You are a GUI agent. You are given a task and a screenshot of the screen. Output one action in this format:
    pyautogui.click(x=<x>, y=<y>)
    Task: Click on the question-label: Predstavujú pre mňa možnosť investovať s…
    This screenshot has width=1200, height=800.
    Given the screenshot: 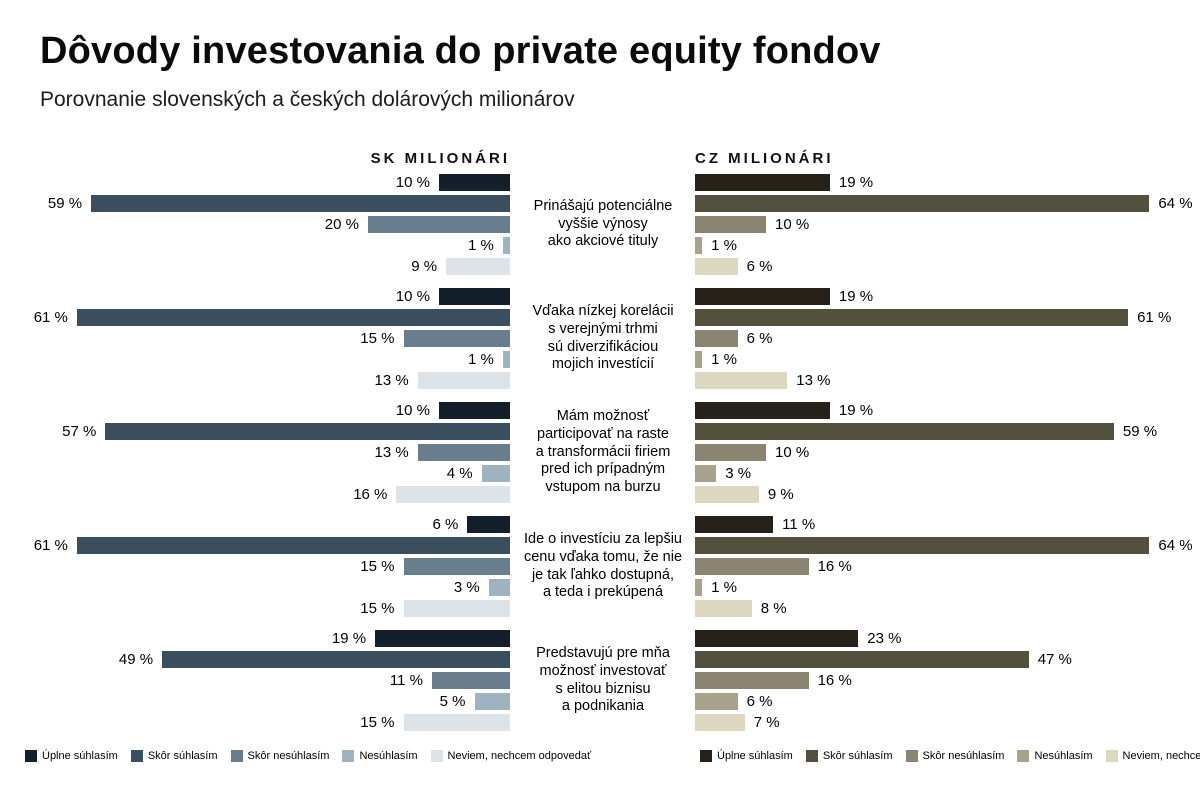 What is the action you would take?
    pyautogui.click(x=603, y=679)
    